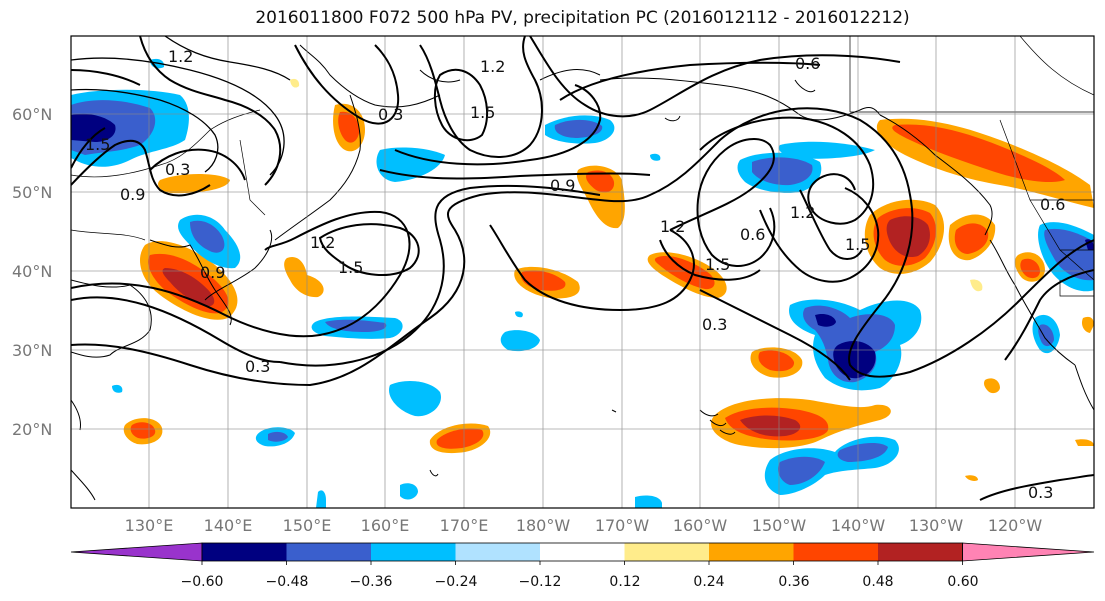  I want to click on lon-label: 140°E, so click(228, 525).